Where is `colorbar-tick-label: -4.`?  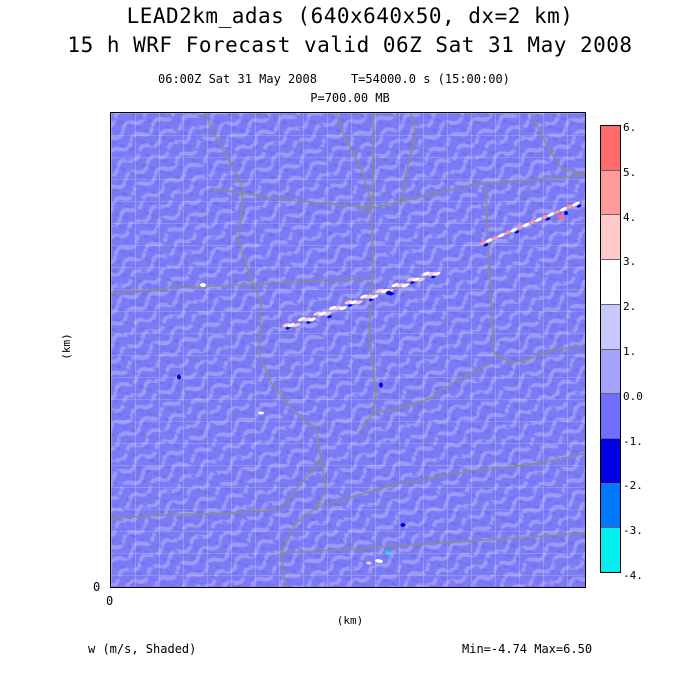
colorbar-tick-label: -4. is located at coordinates (633, 575).